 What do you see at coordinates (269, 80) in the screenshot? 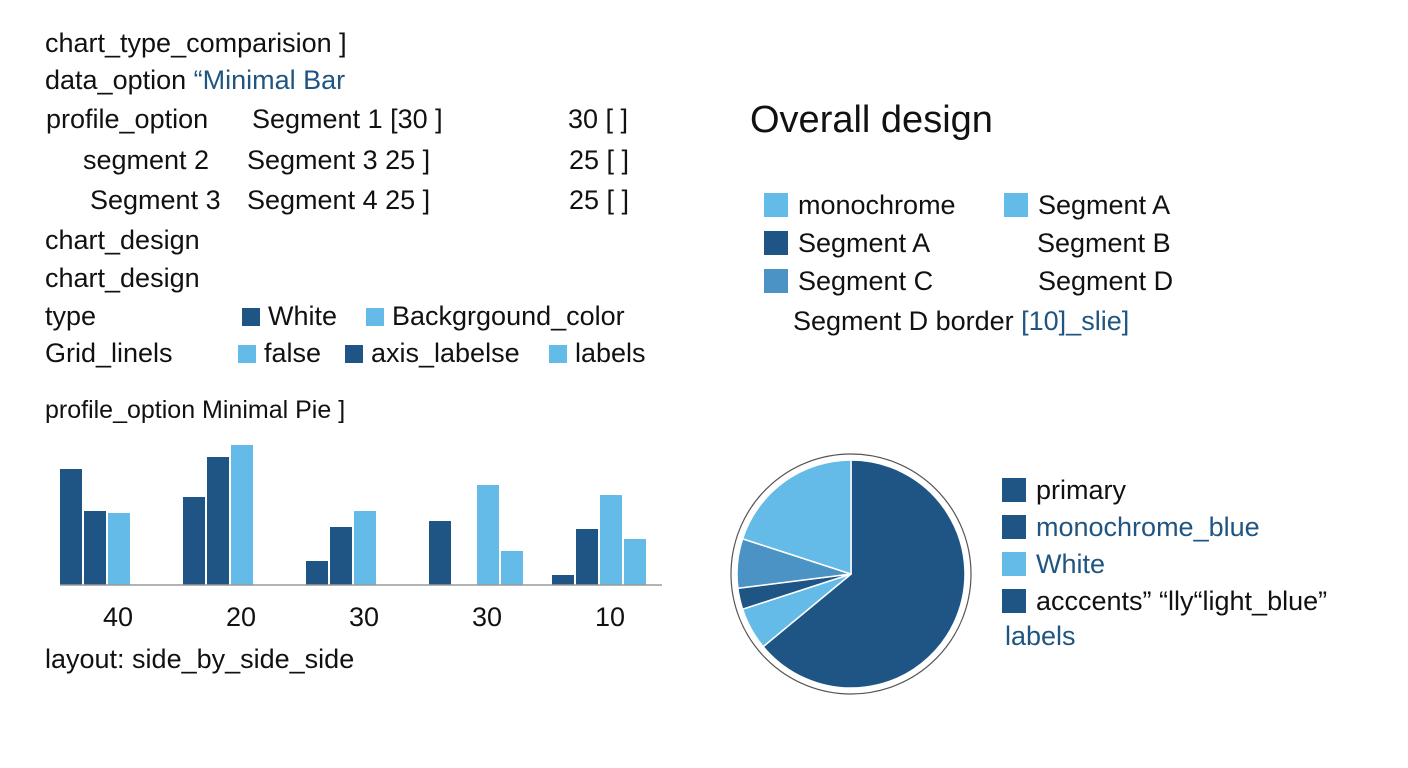
I see `spec-data-option-value: “Minimal Bar` at bounding box center [269, 80].